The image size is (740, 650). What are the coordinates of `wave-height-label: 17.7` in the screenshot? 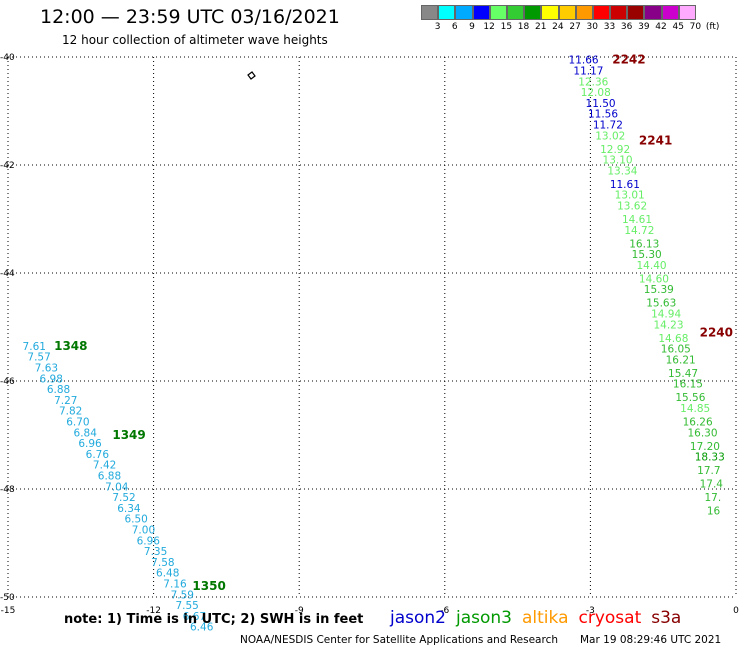 It's located at (708, 471).